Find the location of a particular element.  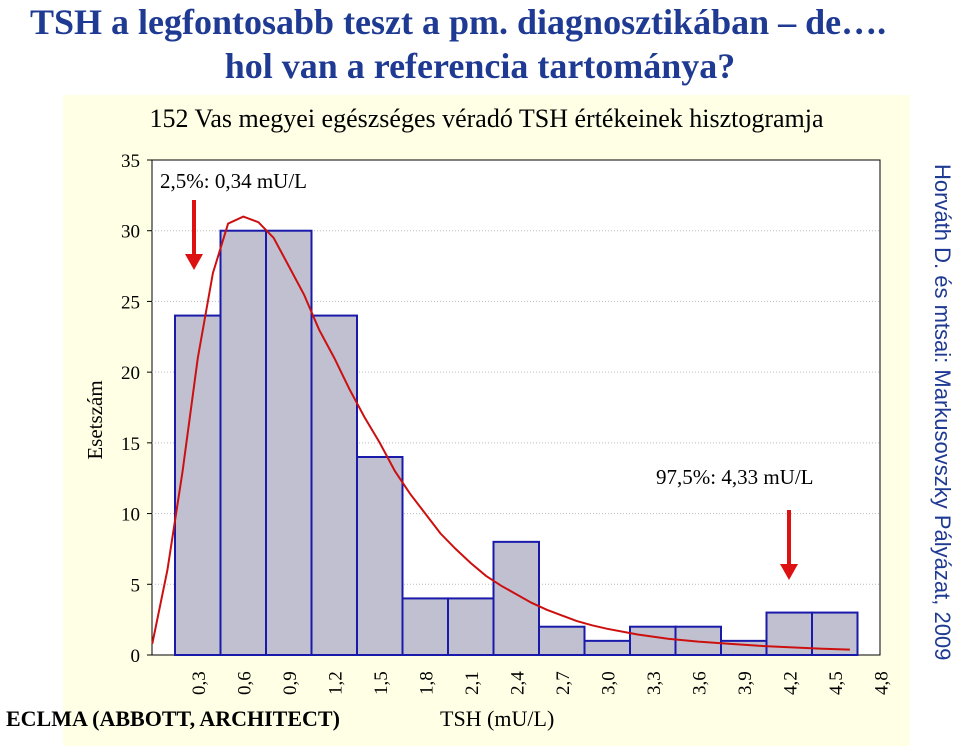

x-tick-label: 3,9 is located at coordinates (745, 683).